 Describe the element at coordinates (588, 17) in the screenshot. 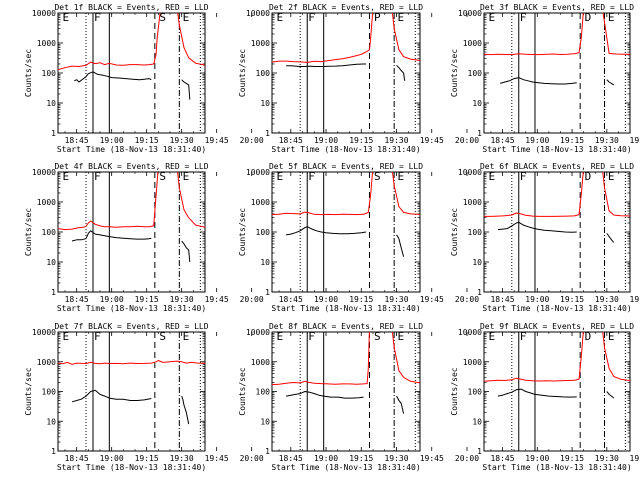

I see `mode-label: D` at that location.